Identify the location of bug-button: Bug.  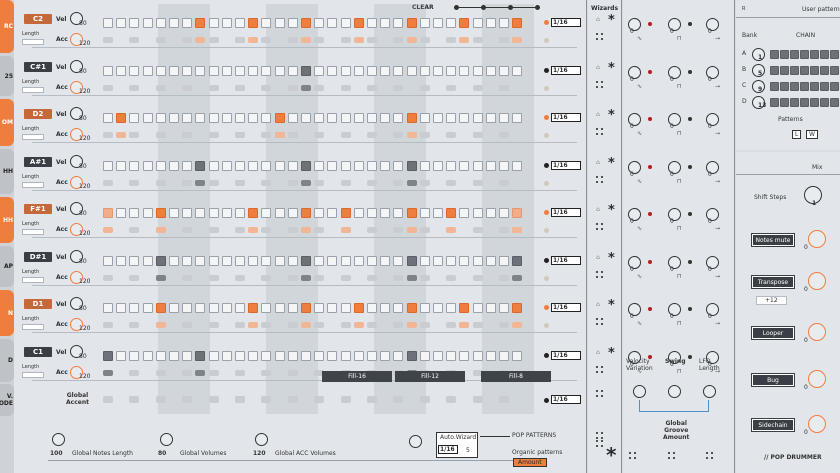
(773, 380).